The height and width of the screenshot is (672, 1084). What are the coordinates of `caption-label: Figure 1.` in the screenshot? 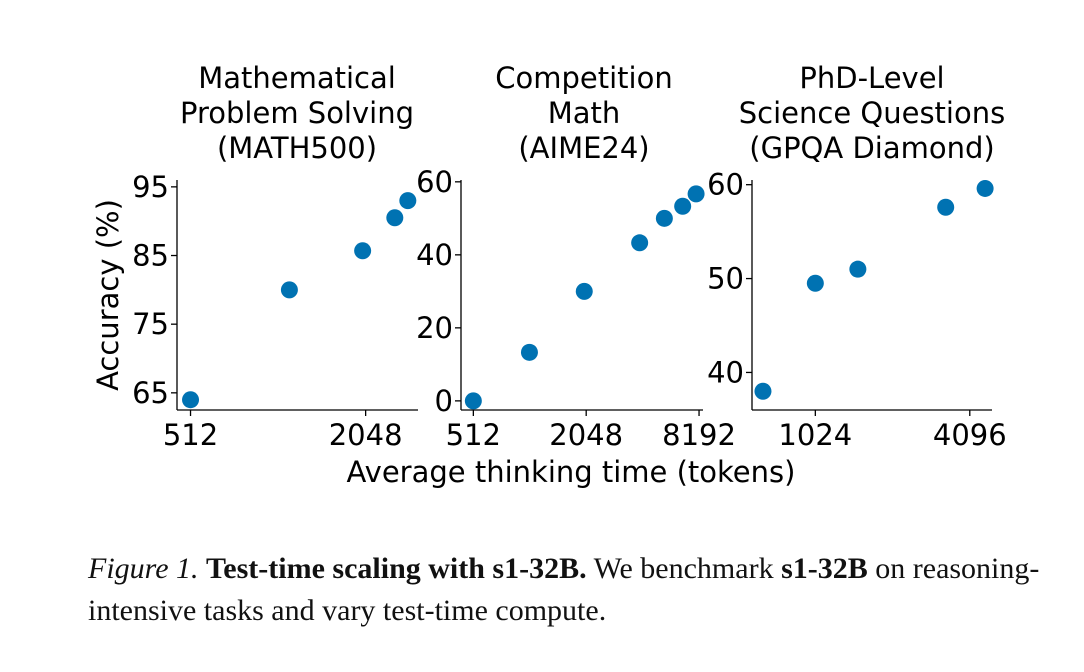 It's located at (143, 568).